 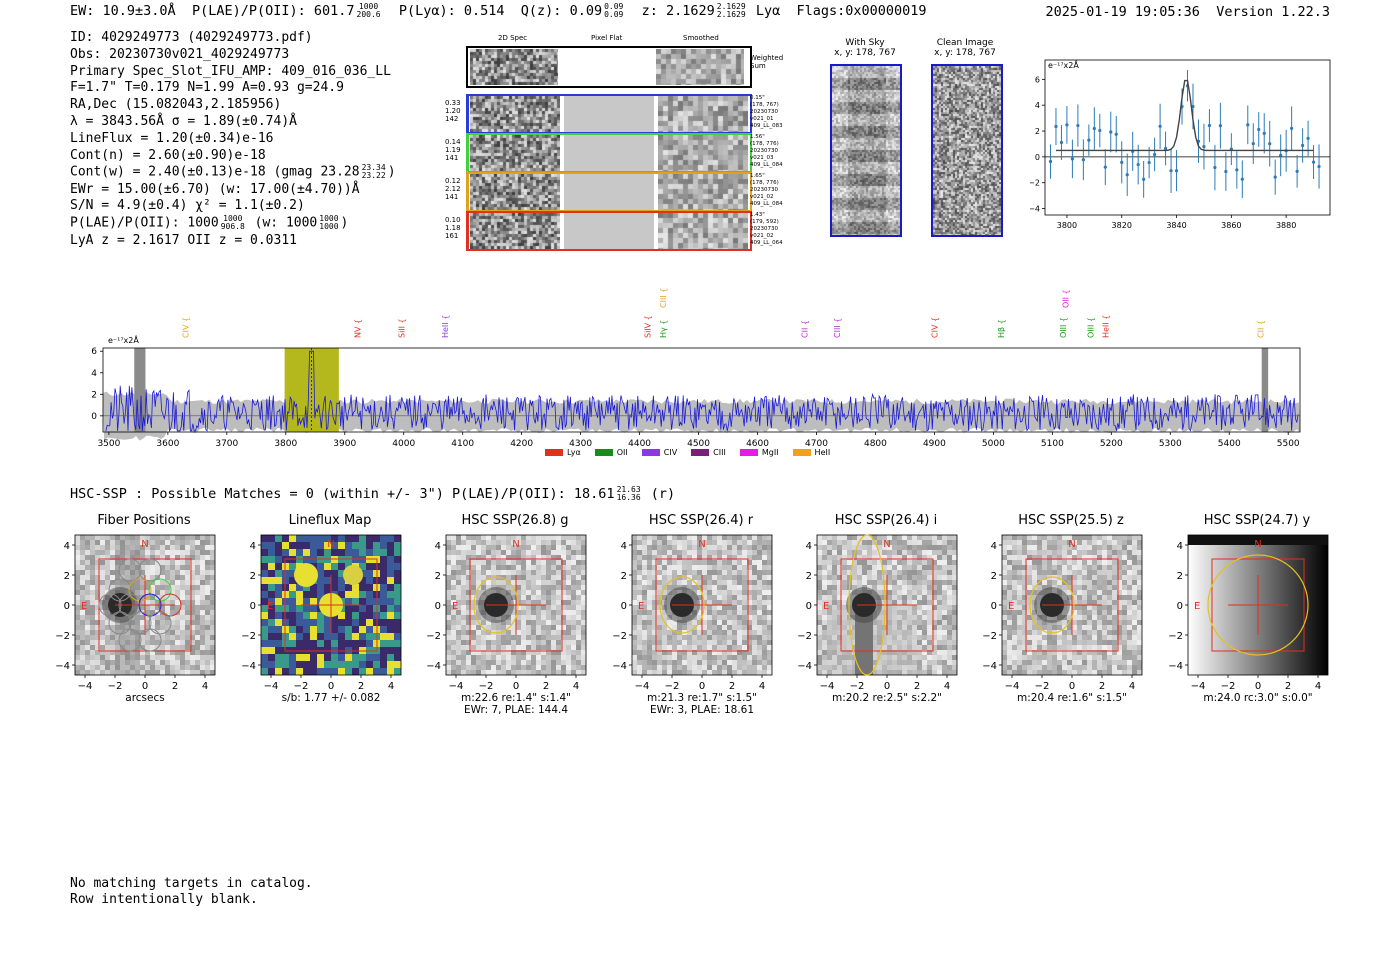 I want to click on spec-xtick: 5400, so click(x=1229, y=444).